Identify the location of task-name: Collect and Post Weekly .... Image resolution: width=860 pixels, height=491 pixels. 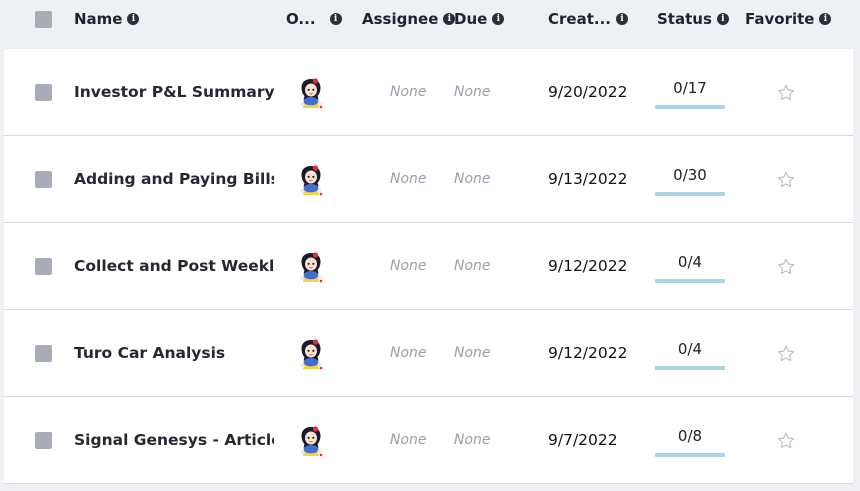
(174, 266).